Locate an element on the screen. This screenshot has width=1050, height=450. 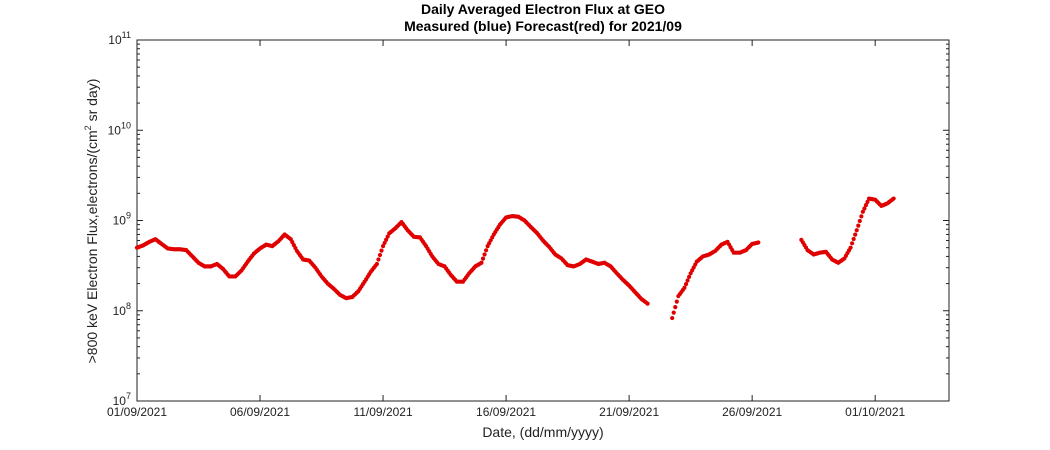
x-tick-label: 01/09/2021 is located at coordinates (137, 412).